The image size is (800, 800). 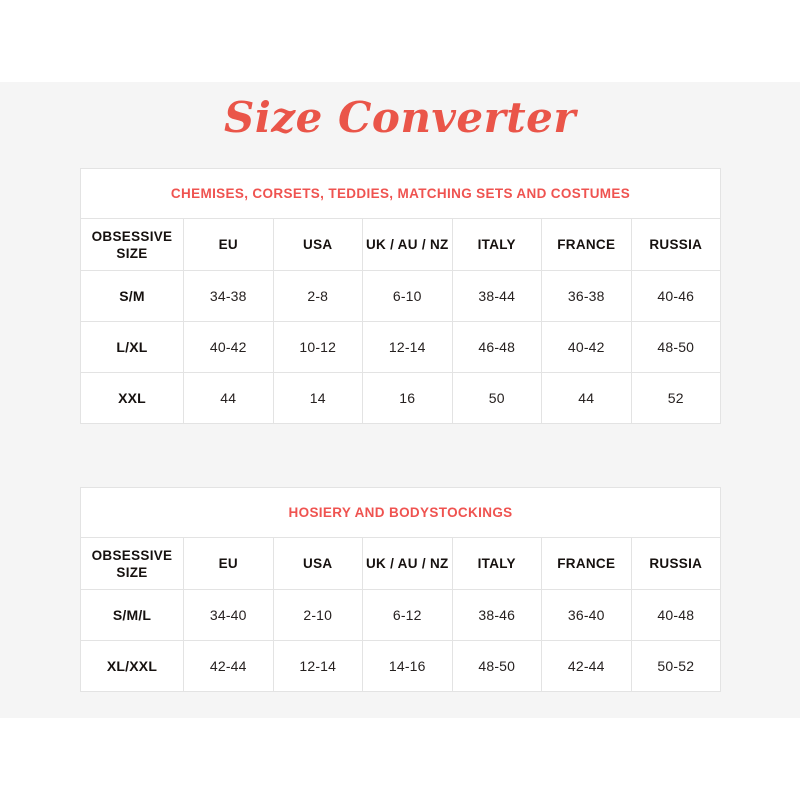 What do you see at coordinates (317, 615) in the screenshot?
I see `cell-usa: 2-10` at bounding box center [317, 615].